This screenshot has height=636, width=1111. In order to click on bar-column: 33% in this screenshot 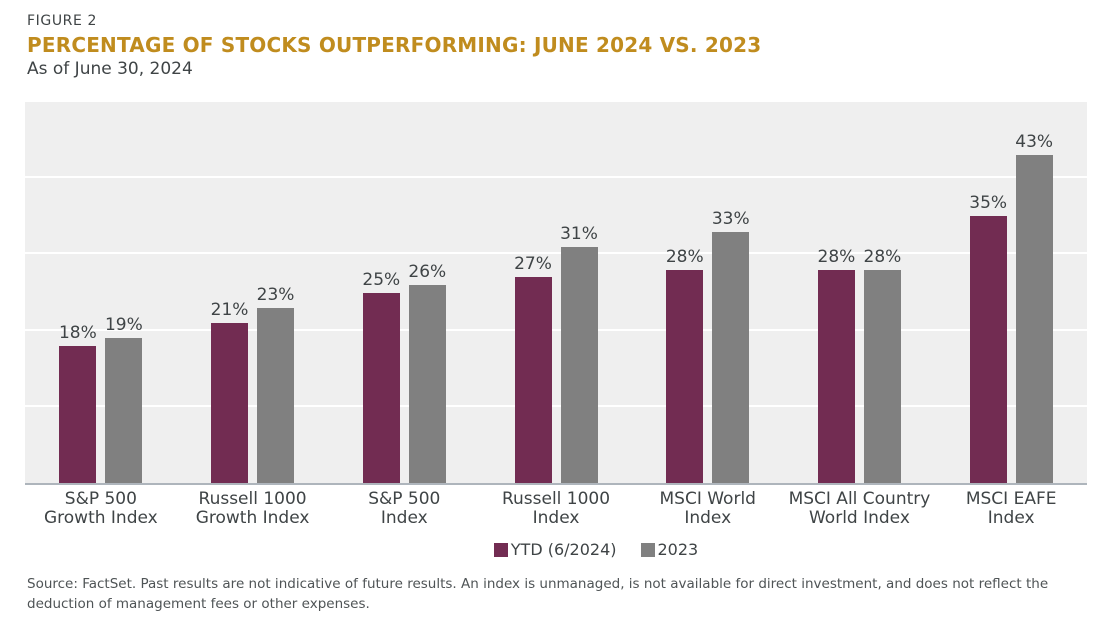, I will do `click(730, 292)`.